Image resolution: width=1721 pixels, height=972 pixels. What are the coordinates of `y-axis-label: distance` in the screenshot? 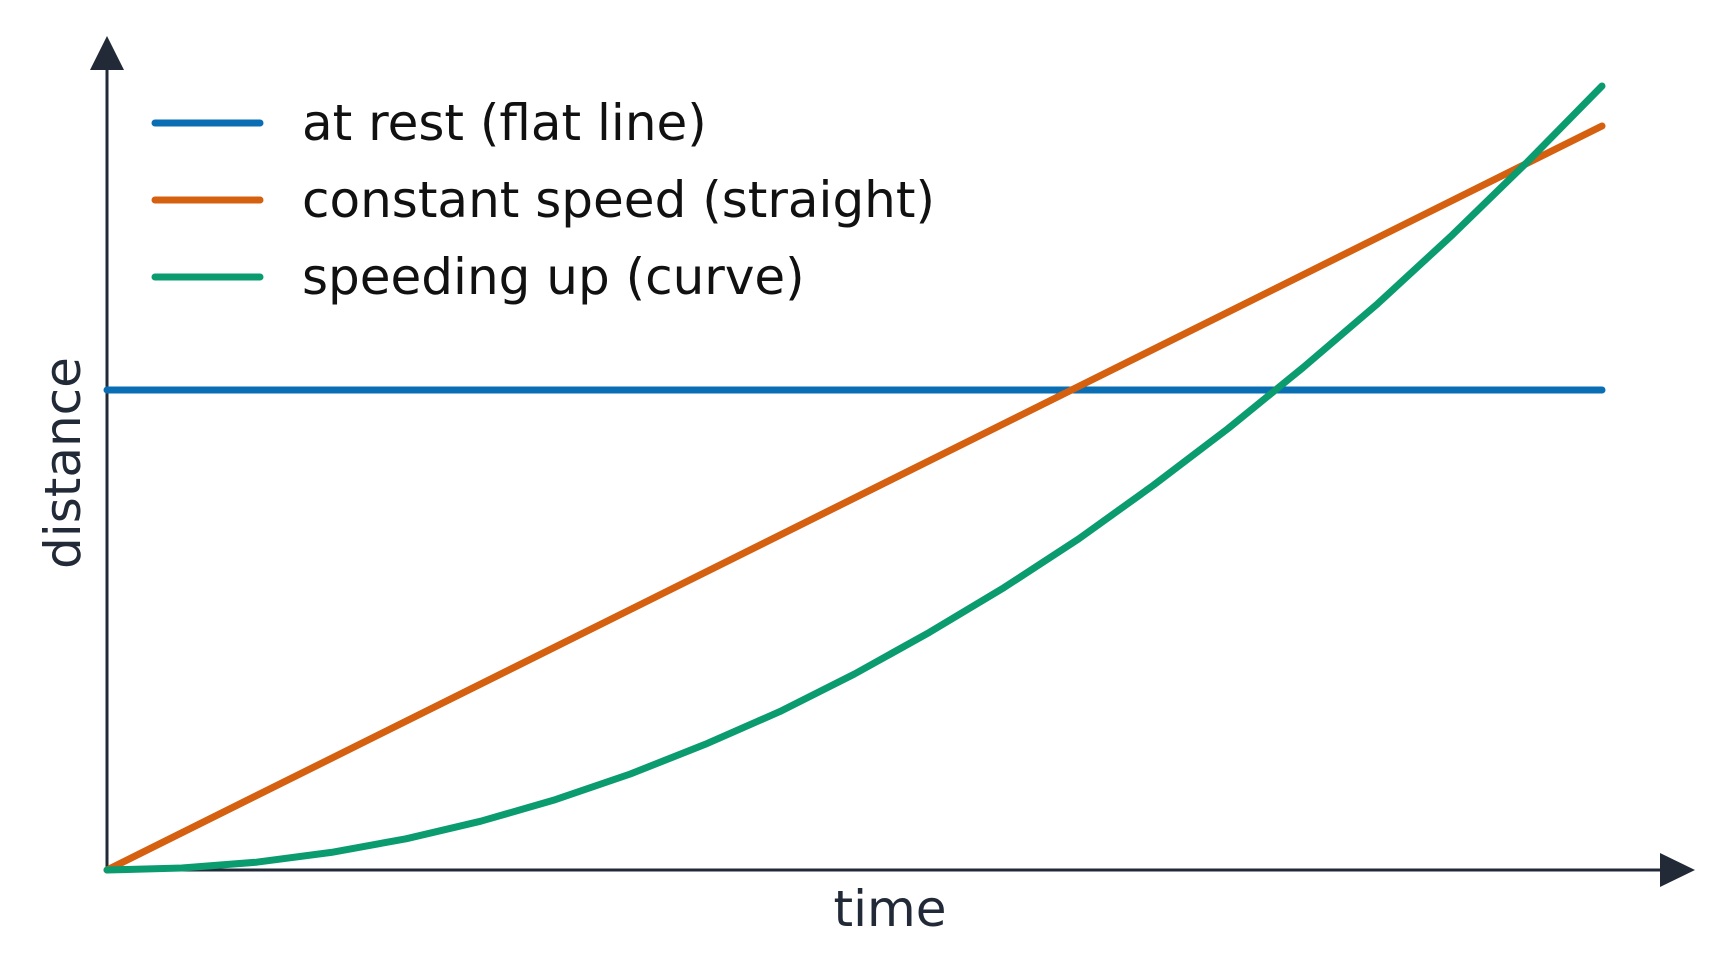 It's located at (63, 463).